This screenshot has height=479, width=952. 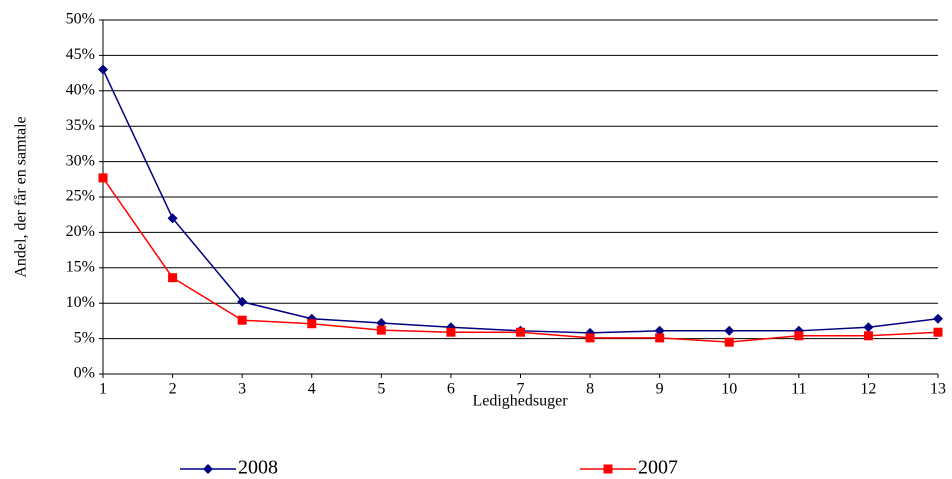 What do you see at coordinates (80, 54) in the screenshot?
I see `y-tick-label: 45%` at bounding box center [80, 54].